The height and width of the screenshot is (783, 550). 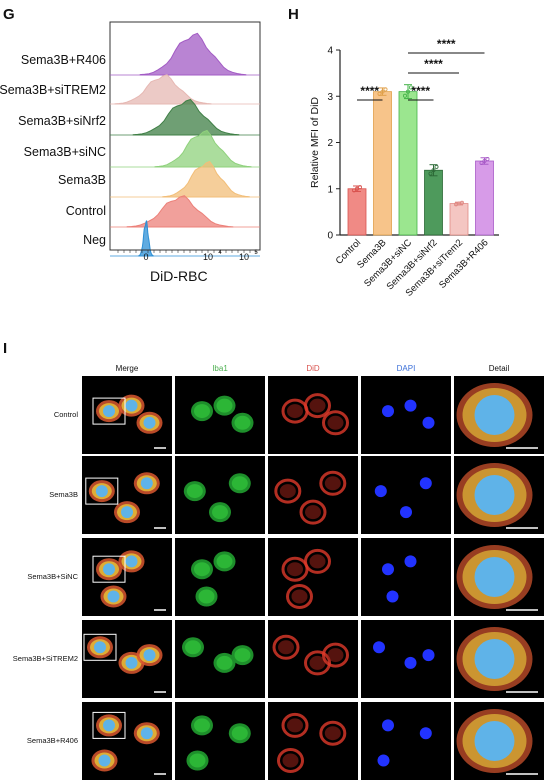 What do you see at coordinates (52, 576) in the screenshot?
I see `row-label: Sema3B+SiNC` at bounding box center [52, 576].